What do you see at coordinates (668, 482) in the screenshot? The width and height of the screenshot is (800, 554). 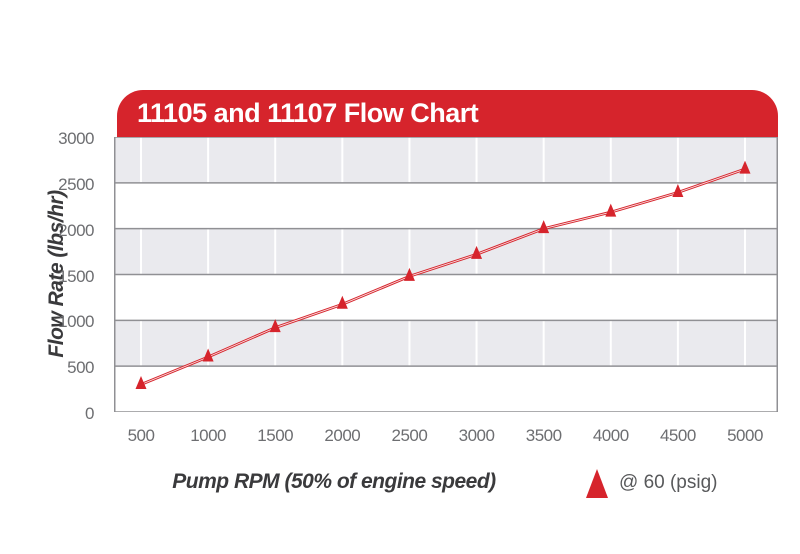 I see `legend-label: @ 60 (psig)` at bounding box center [668, 482].